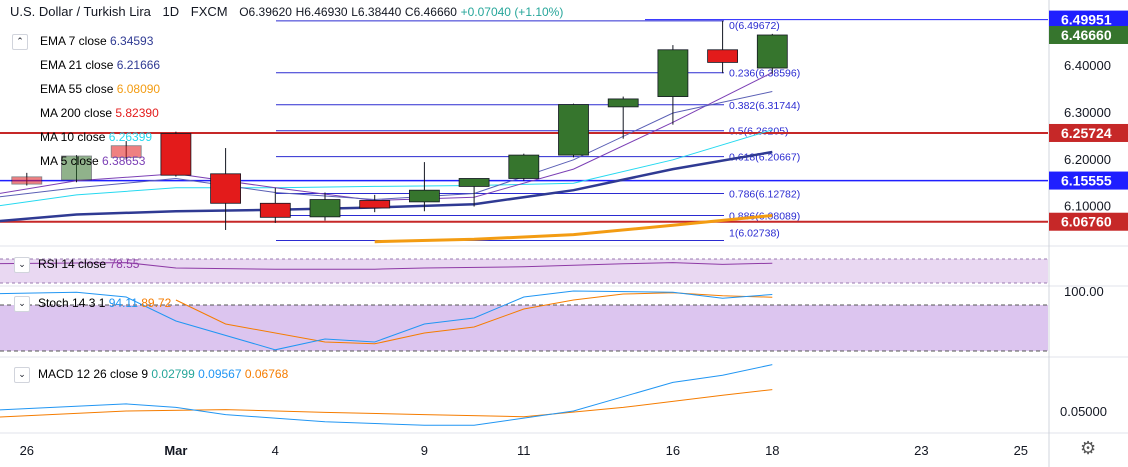  I want to click on rsi-band, so click(524, 271).